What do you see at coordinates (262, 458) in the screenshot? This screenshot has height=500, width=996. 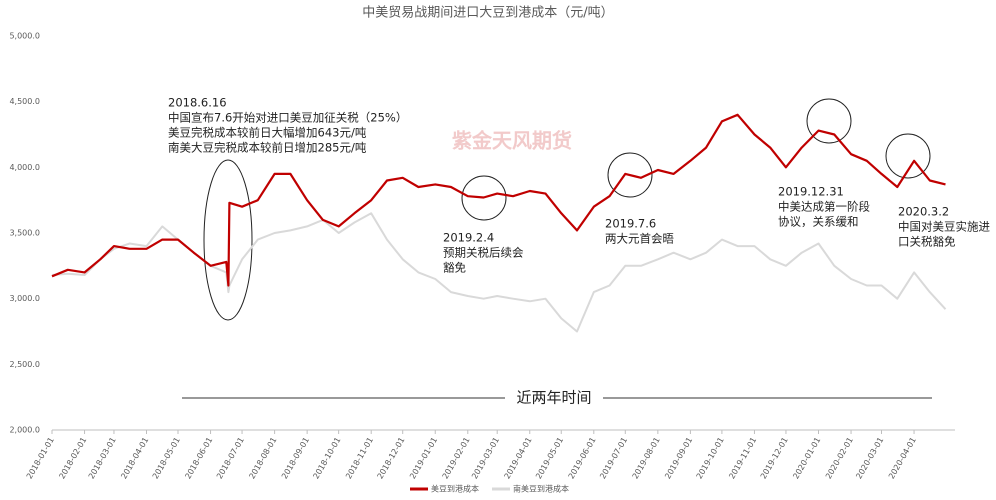 I see `x-tick-label: 2018-08-01` at bounding box center [262, 458].